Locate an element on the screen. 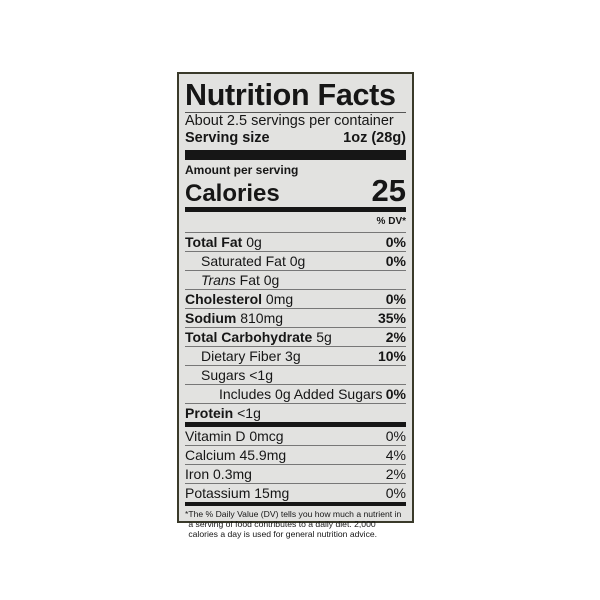 This screenshot has height=600, width=600. nutrient-amount: 810mg is located at coordinates (262, 318).